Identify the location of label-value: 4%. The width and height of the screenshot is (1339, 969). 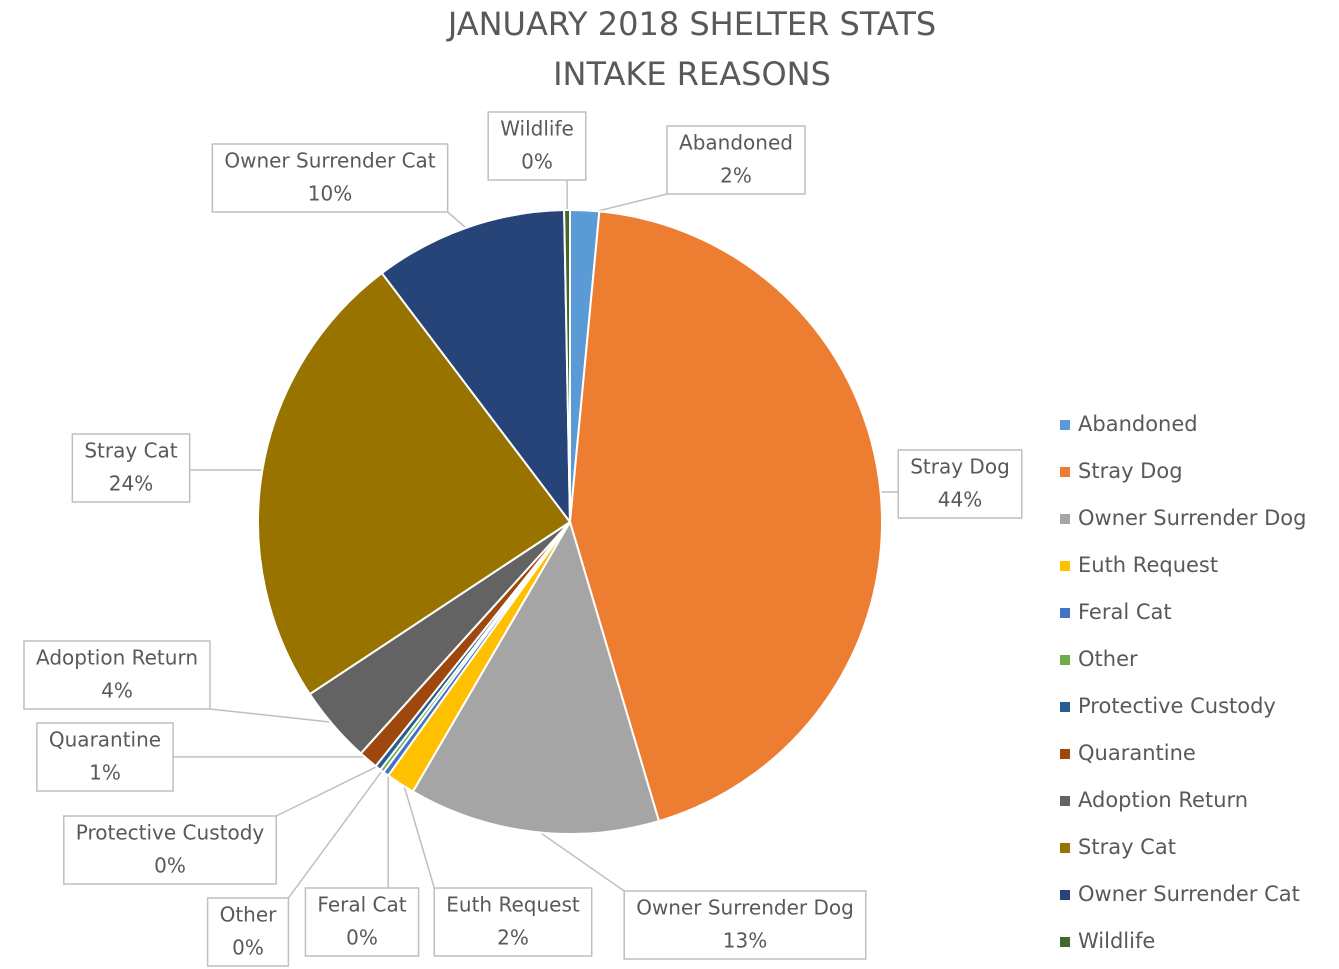
(117, 691).